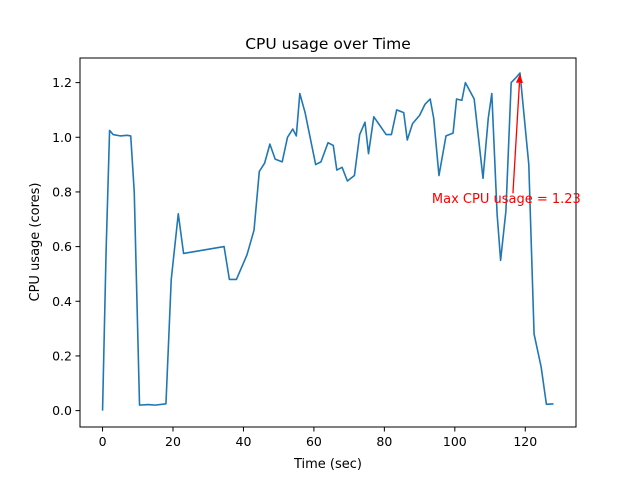  I want to click on y-tick-label: 1.0, so click(62, 137).